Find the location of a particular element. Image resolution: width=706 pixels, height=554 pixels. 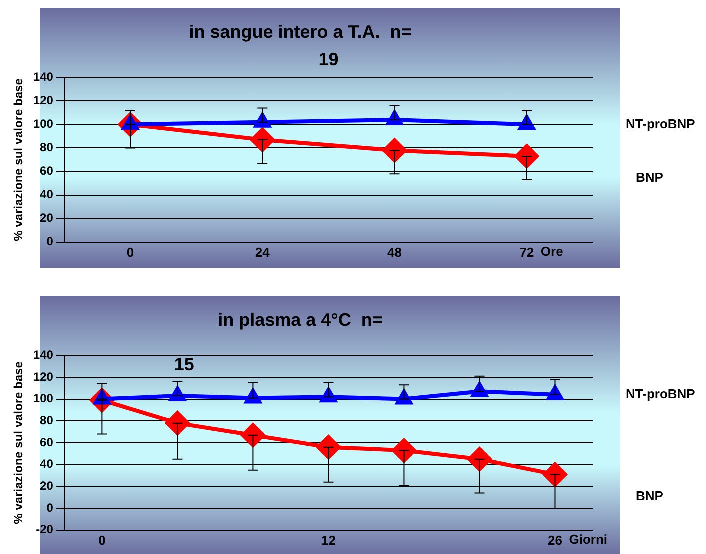

x-tick-label: 72 is located at coordinates (527, 252).